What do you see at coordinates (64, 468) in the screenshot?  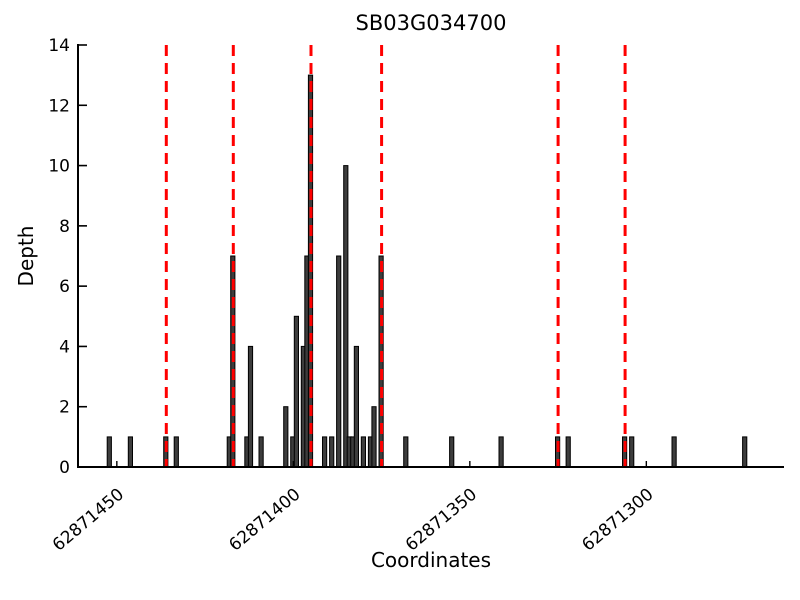 I see `y-tick-label: 0` at bounding box center [64, 468].